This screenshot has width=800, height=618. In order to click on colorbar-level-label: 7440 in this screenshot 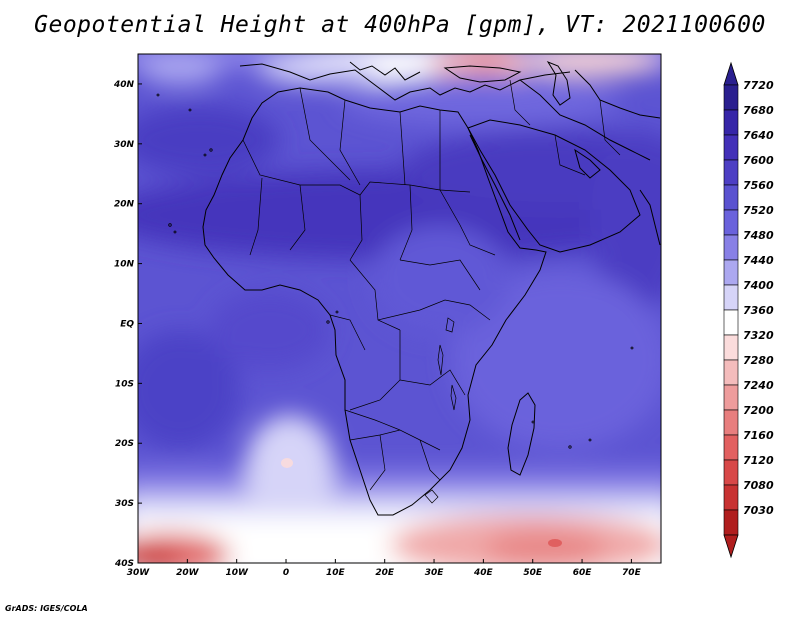, I will do `click(758, 260)`.